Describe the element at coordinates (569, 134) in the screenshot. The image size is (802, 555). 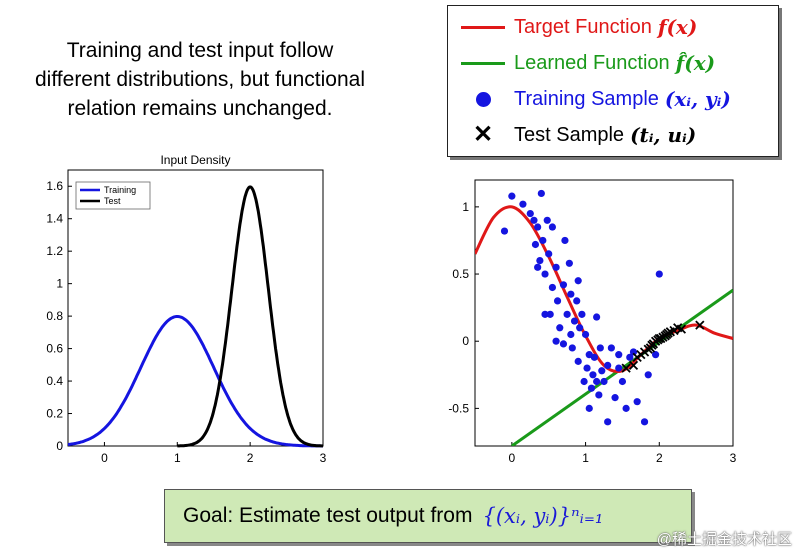
I see `legend-test-label: Test Sample` at that location.